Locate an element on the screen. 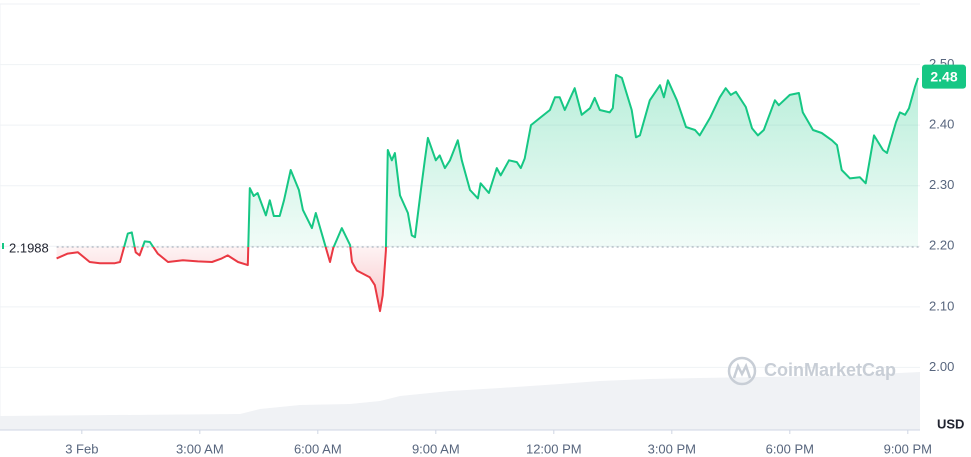 The height and width of the screenshot is (457, 971). y-tick-label: 2.20 is located at coordinates (941, 245).